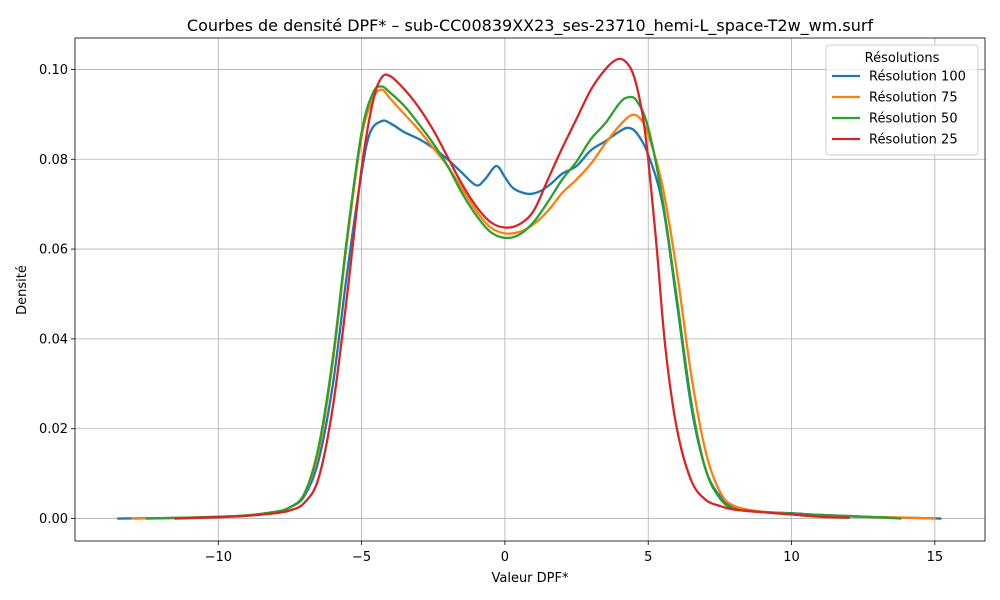 The width and height of the screenshot is (1000, 600). I want to click on legend-label: Résolution 25, so click(913, 140).